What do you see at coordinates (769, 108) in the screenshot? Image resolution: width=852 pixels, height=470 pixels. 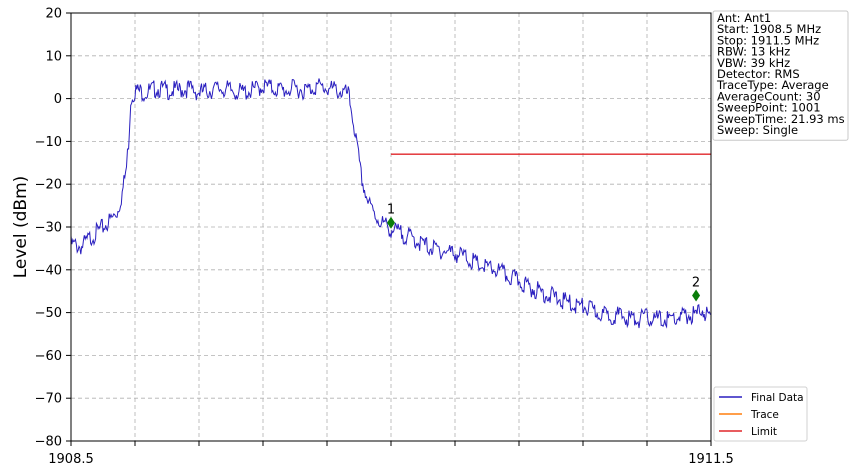 I see `info-box-line: SweepPoint: 1001` at bounding box center [769, 108].